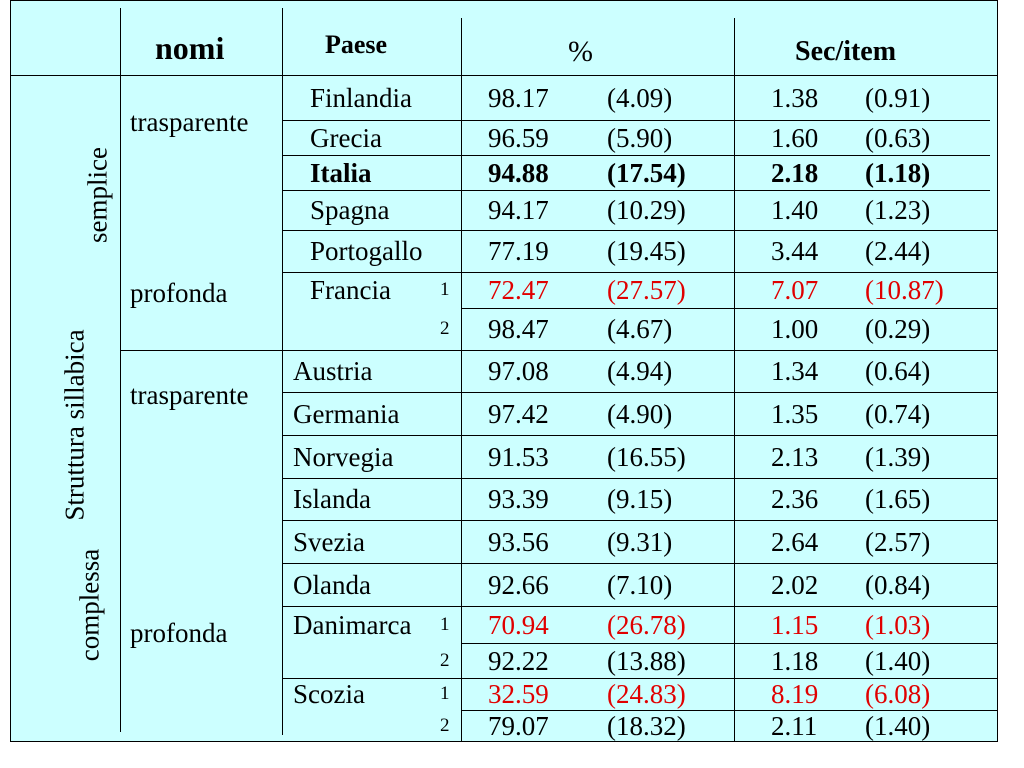 This screenshot has width=1024, height=768. Describe the element at coordinates (518, 499) in the screenshot. I see `cell-pct: 93.39` at that location.